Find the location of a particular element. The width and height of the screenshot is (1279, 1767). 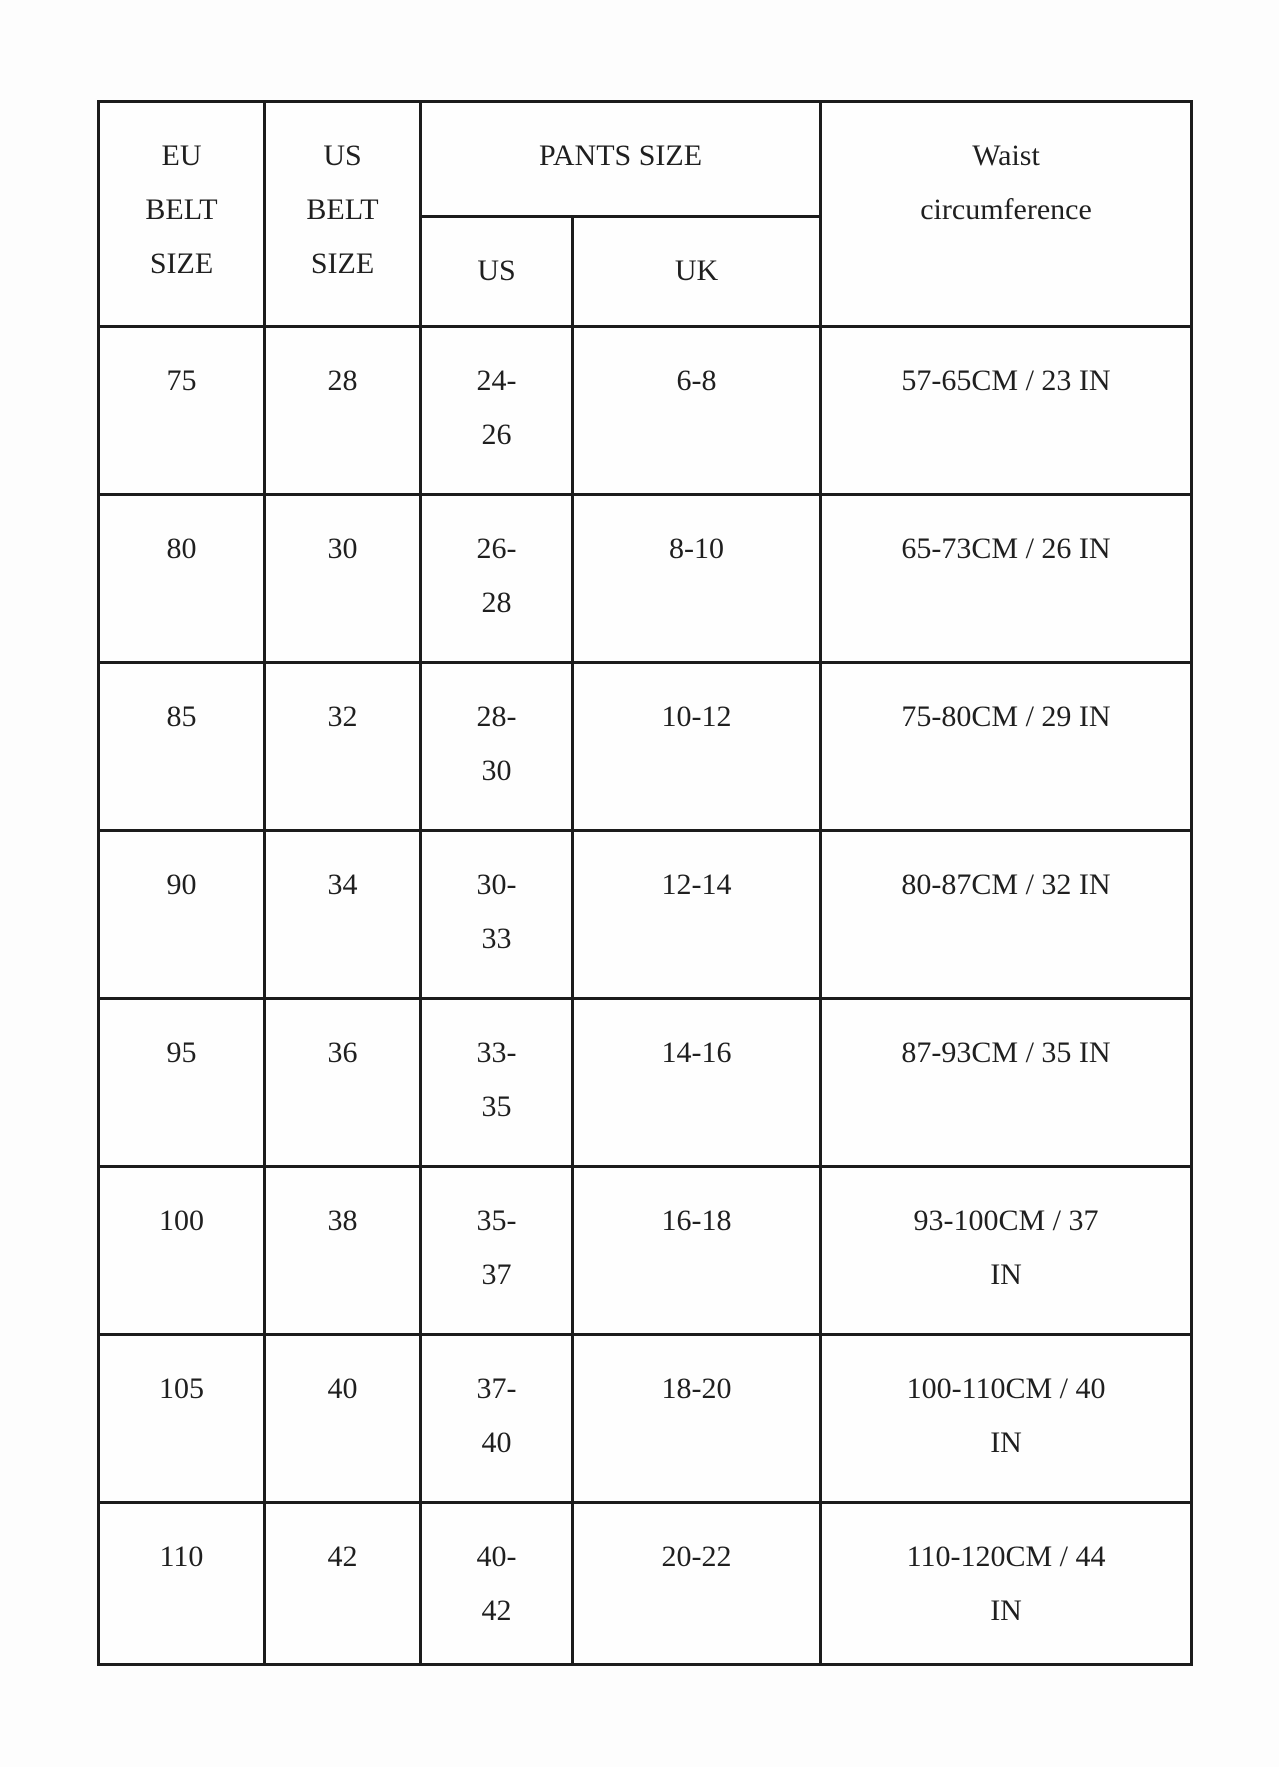

cell-eu-belt: 75 is located at coordinates (181, 410).